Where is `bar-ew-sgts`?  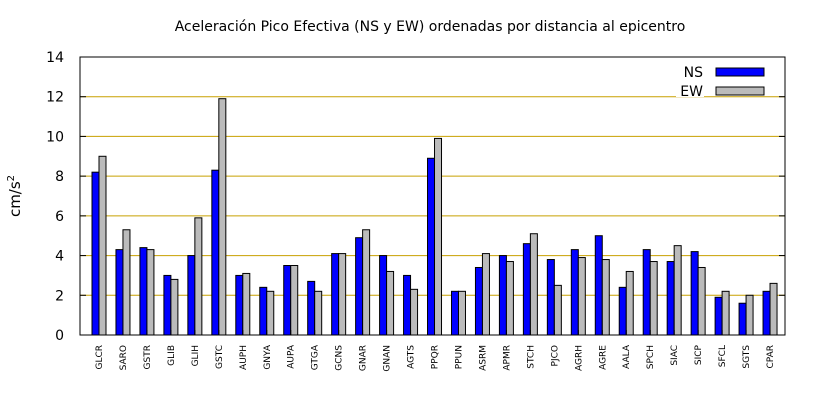
bar-ew-sgts is located at coordinates (749, 315).